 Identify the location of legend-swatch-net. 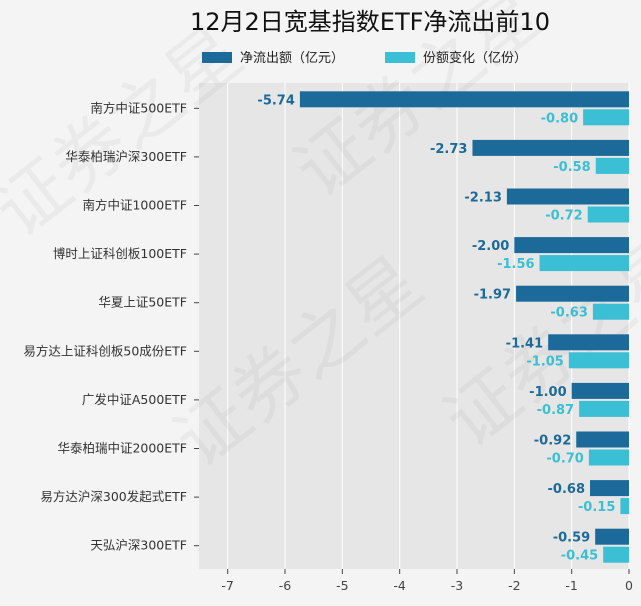
(217, 57).